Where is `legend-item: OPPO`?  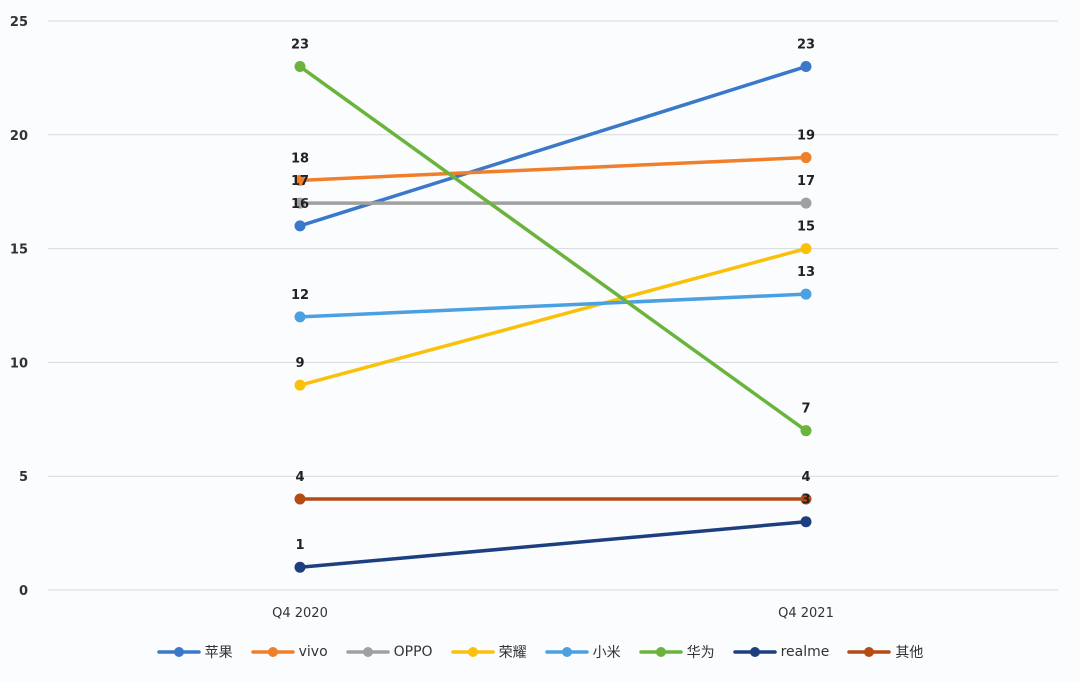 legend-item: OPPO is located at coordinates (389, 652).